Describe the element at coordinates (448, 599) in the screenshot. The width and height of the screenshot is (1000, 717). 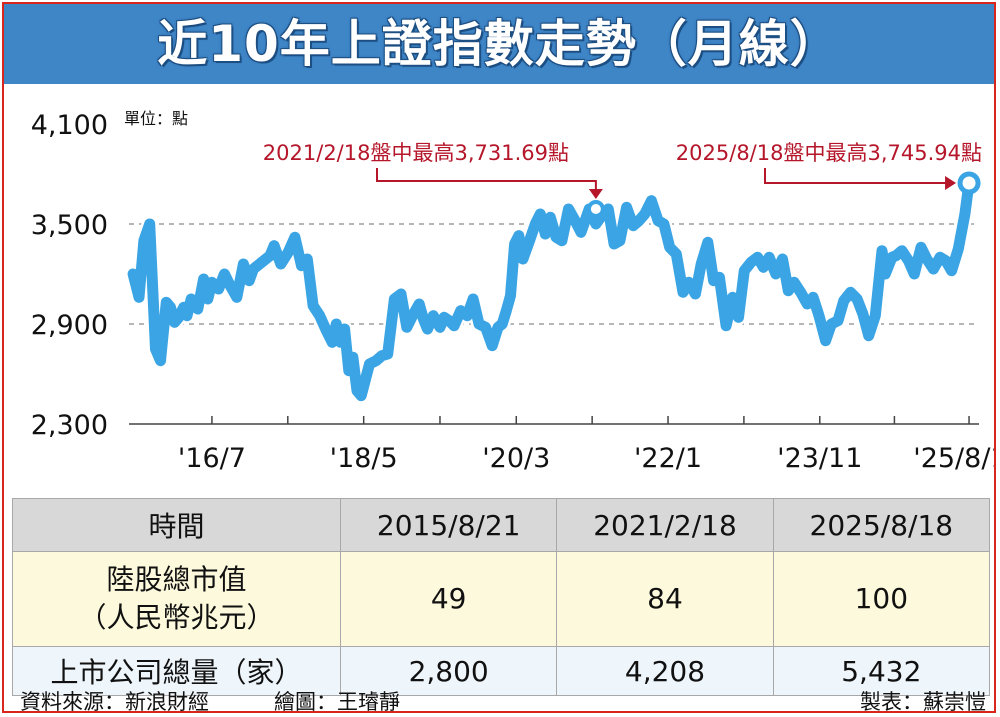
I see `table-cell: 49` at that location.